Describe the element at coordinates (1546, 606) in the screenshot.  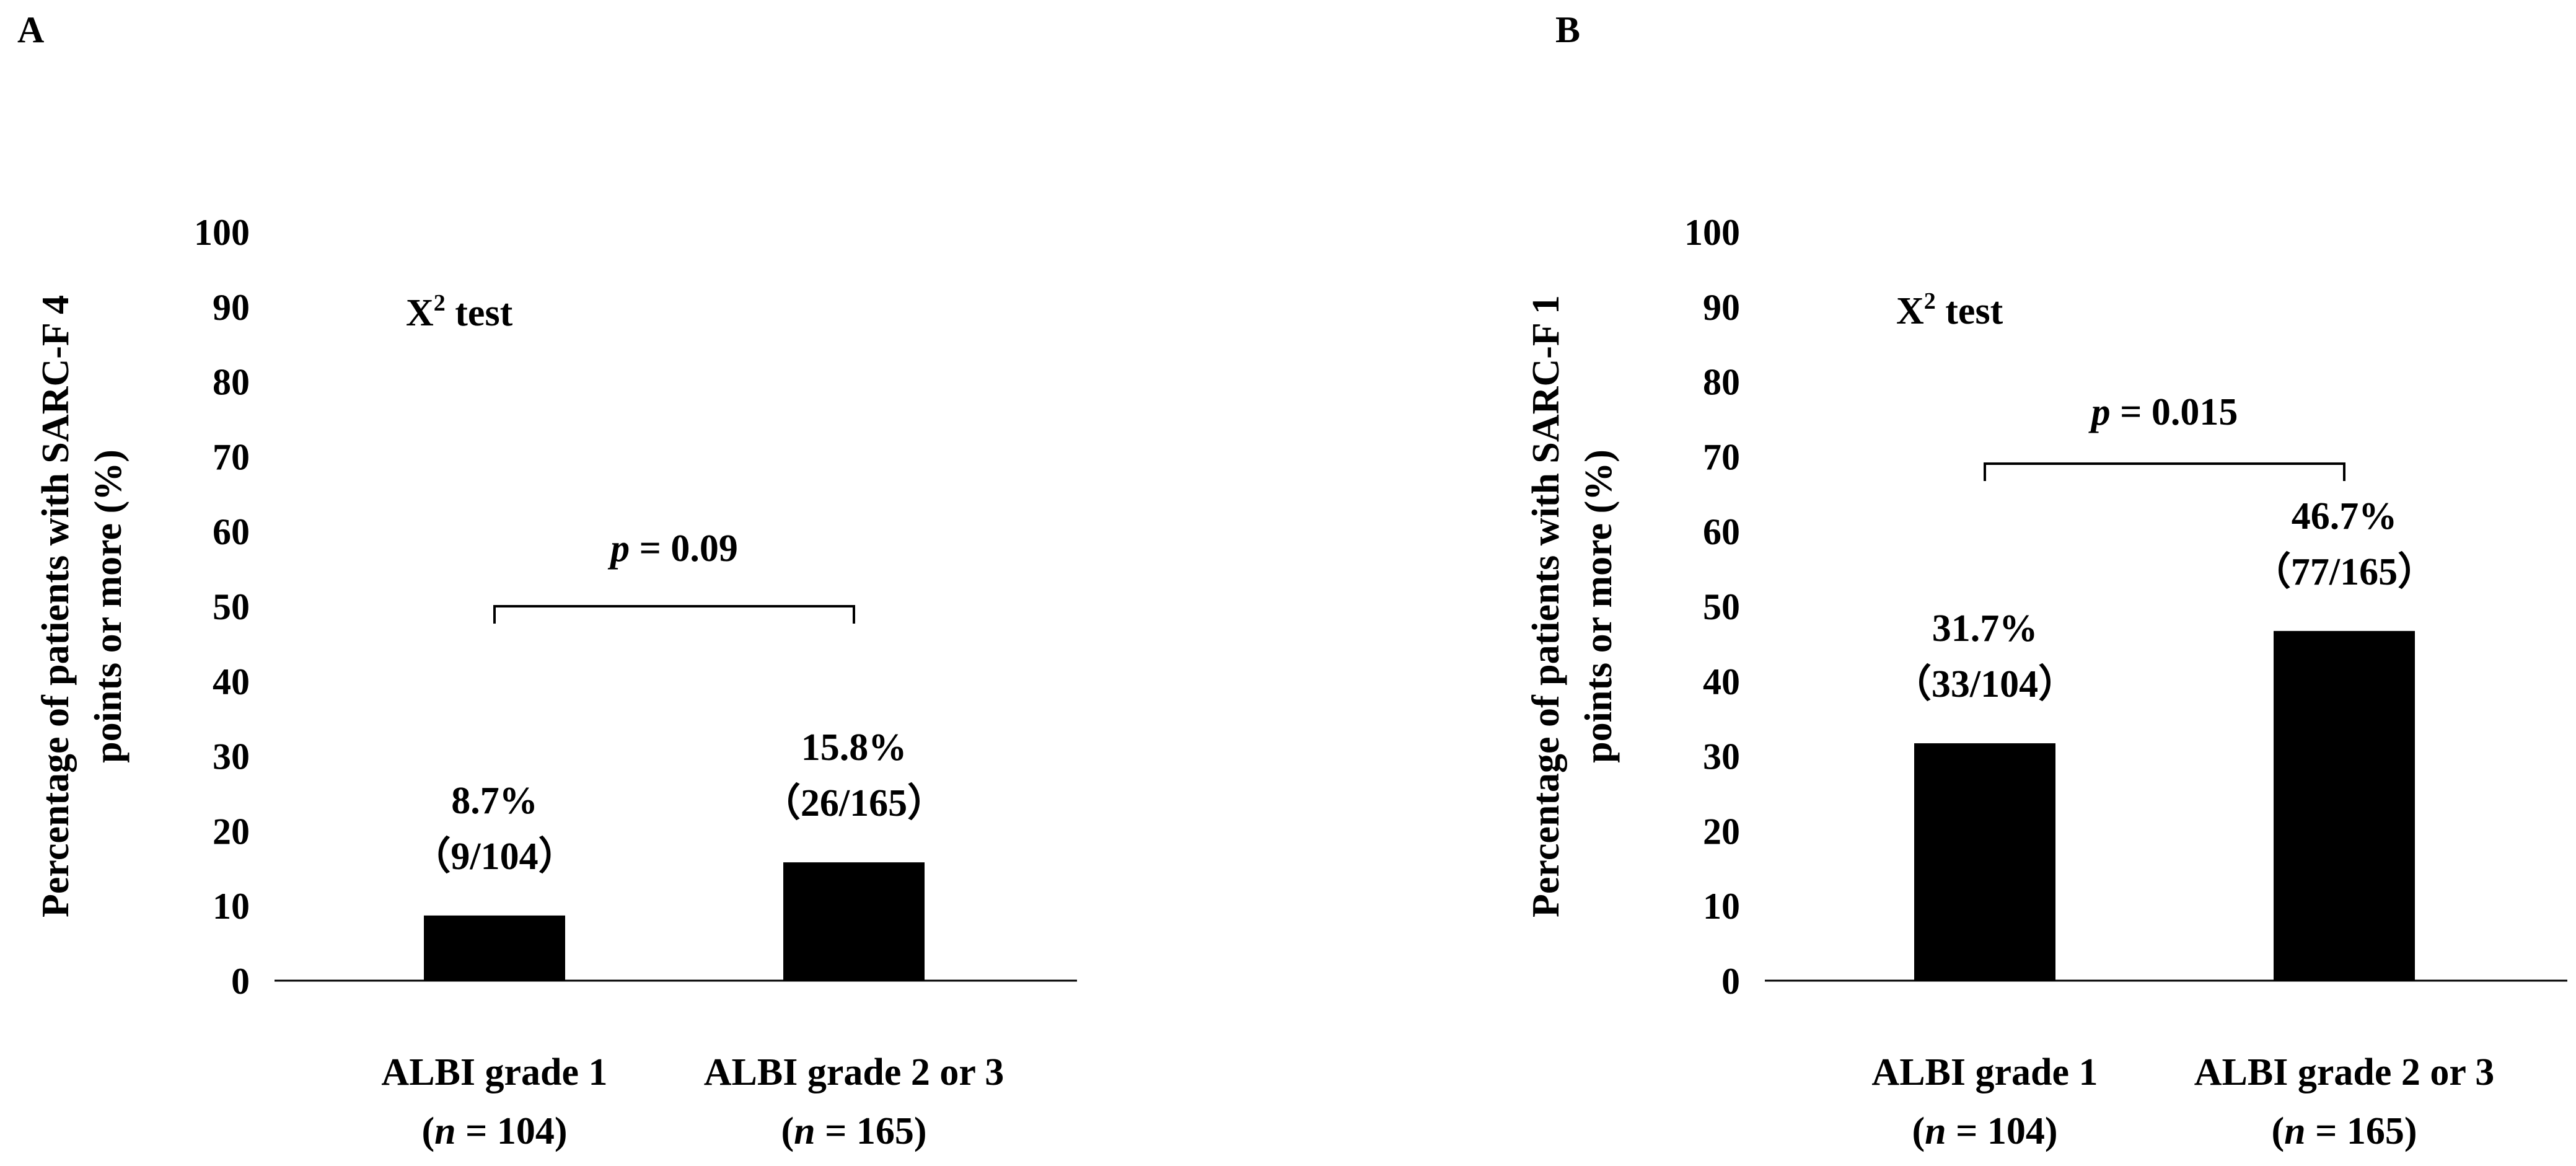
I see `y-axis-label-line1: Percentage of patients with SARC-F 1` at that location.